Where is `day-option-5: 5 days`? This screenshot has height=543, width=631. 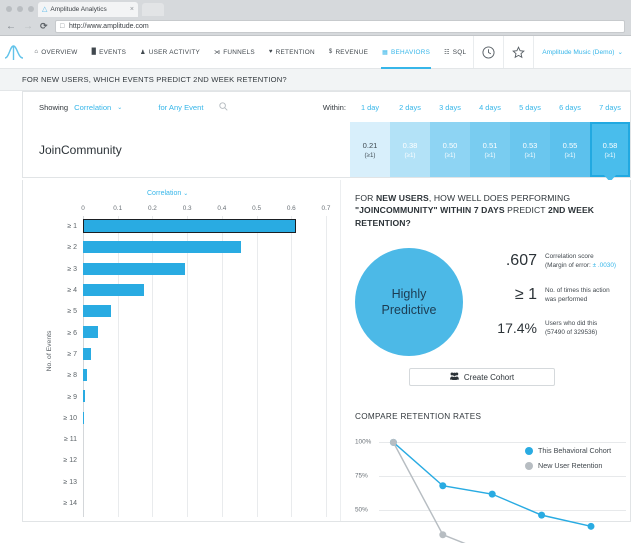 day-option-5: 5 days is located at coordinates (530, 107).